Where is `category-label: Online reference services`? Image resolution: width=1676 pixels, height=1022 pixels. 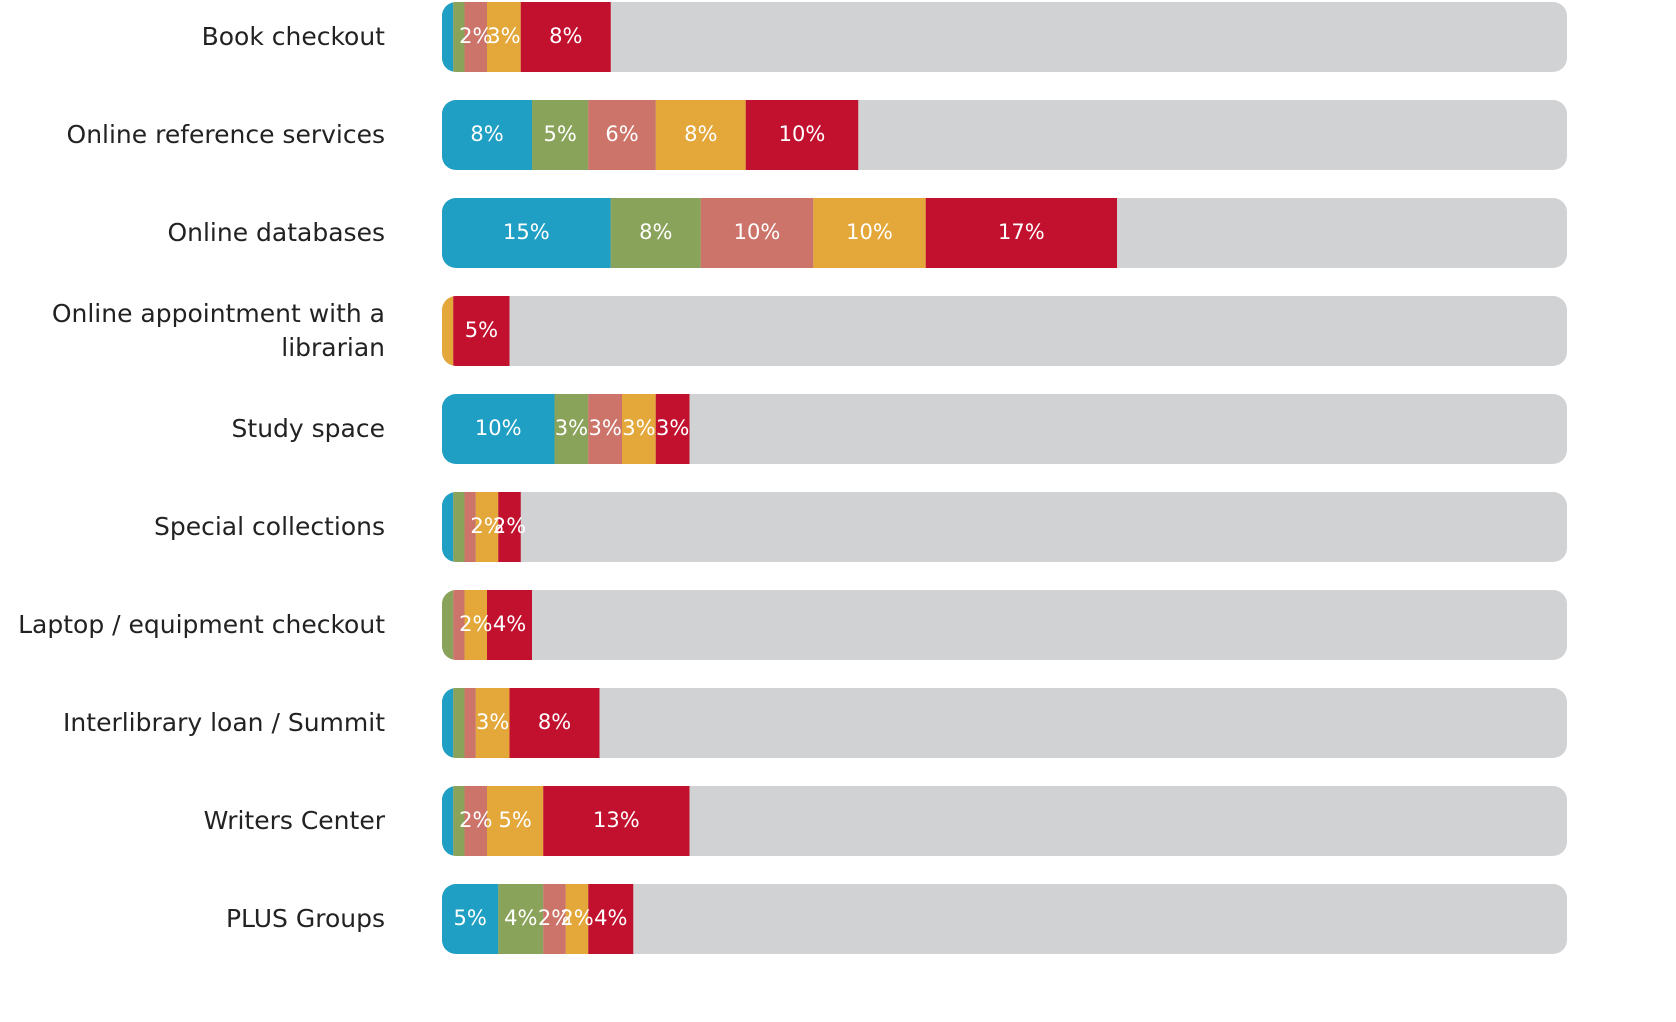 category-label: Online reference services is located at coordinates (225, 134).